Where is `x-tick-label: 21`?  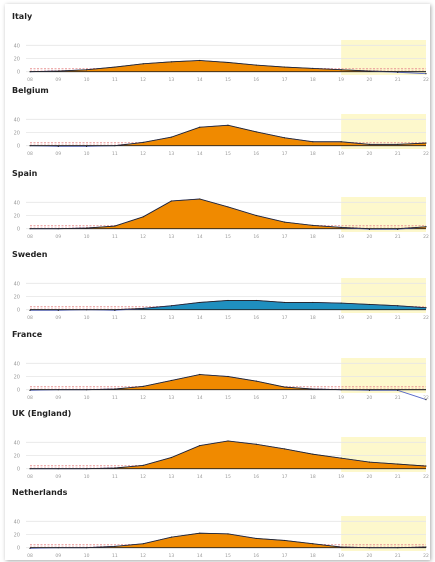
x-tick-label: 21 is located at coordinates (398, 154).